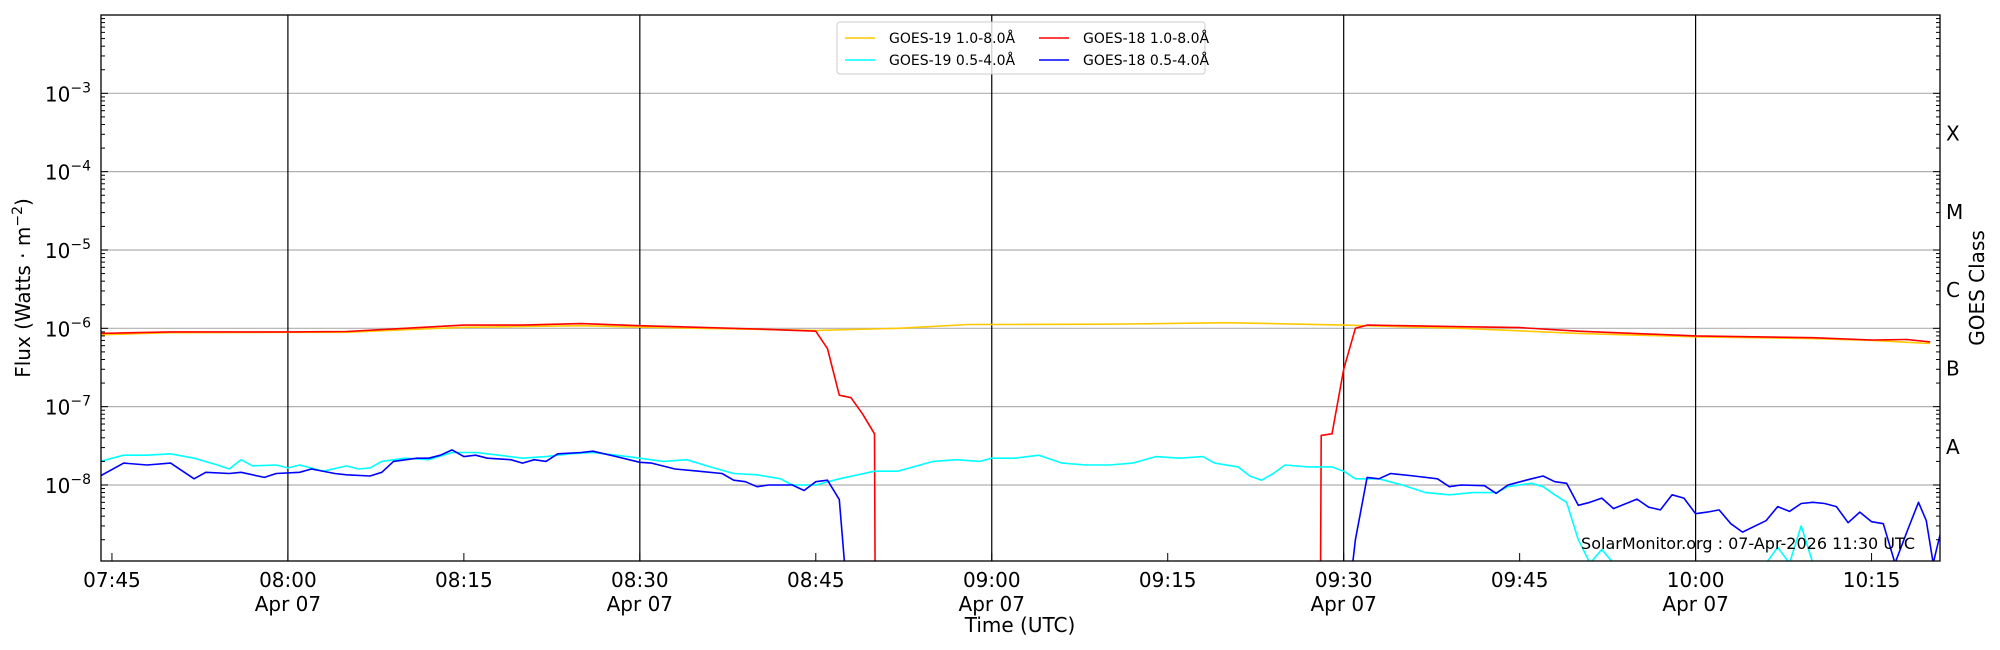  What do you see at coordinates (112, 580) in the screenshot?
I see `x-tick-label: 07:45` at bounding box center [112, 580].